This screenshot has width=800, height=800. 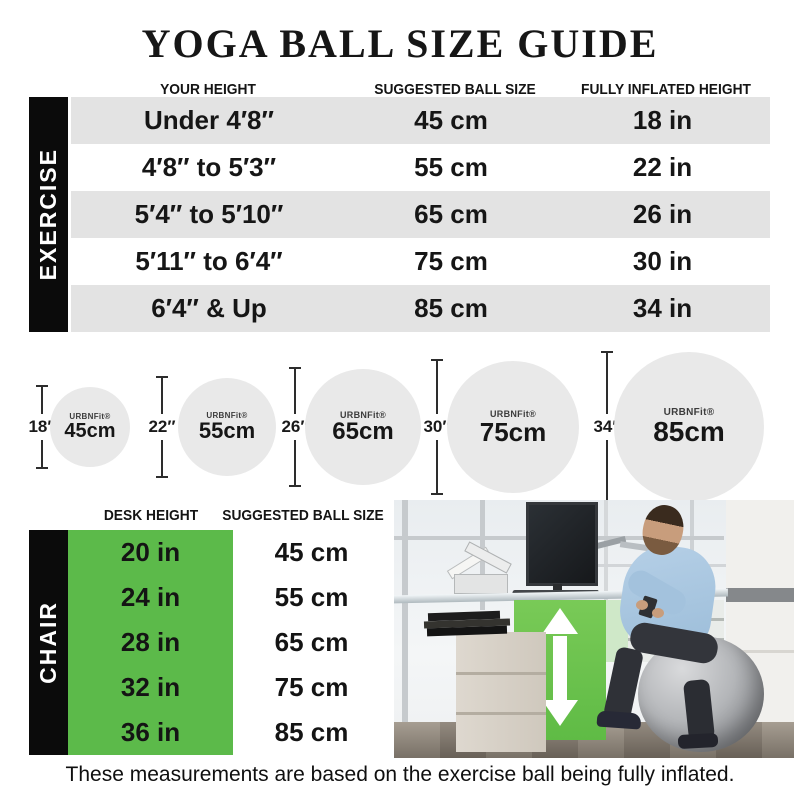 I want to click on photo-monitor-stand, so click(x=557, y=588).